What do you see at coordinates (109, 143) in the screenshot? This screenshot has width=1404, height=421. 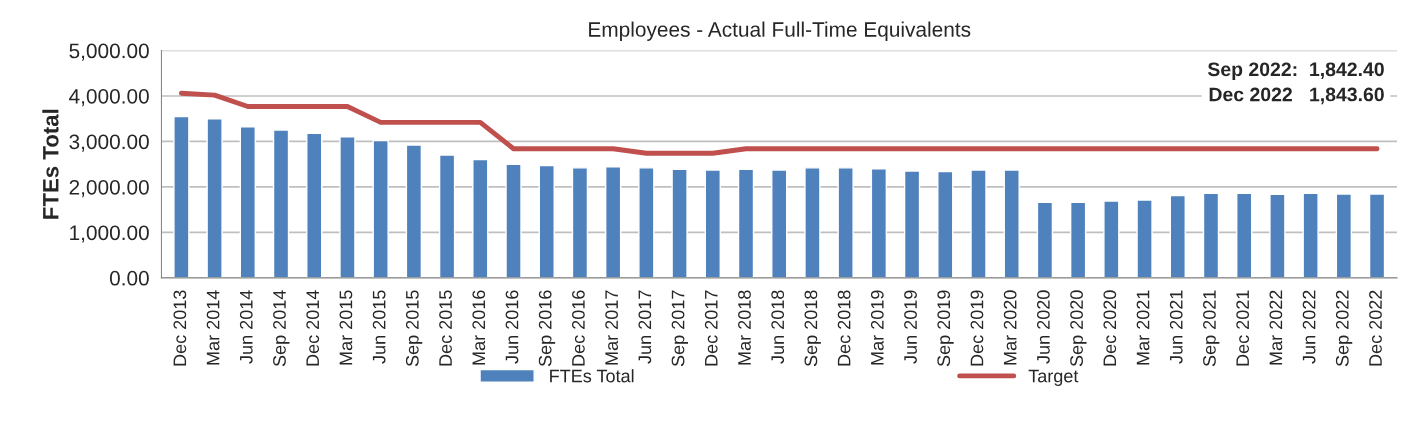 I see `y-tick-label: 3,000.00` at bounding box center [109, 143].